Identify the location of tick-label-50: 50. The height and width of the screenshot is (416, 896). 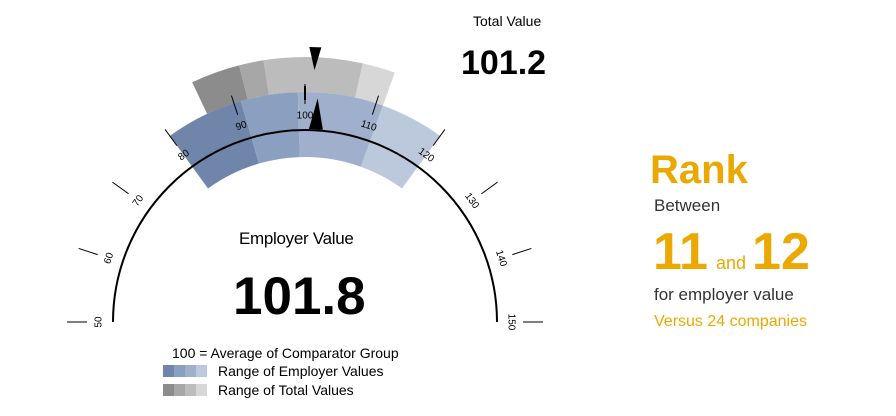
(99, 322).